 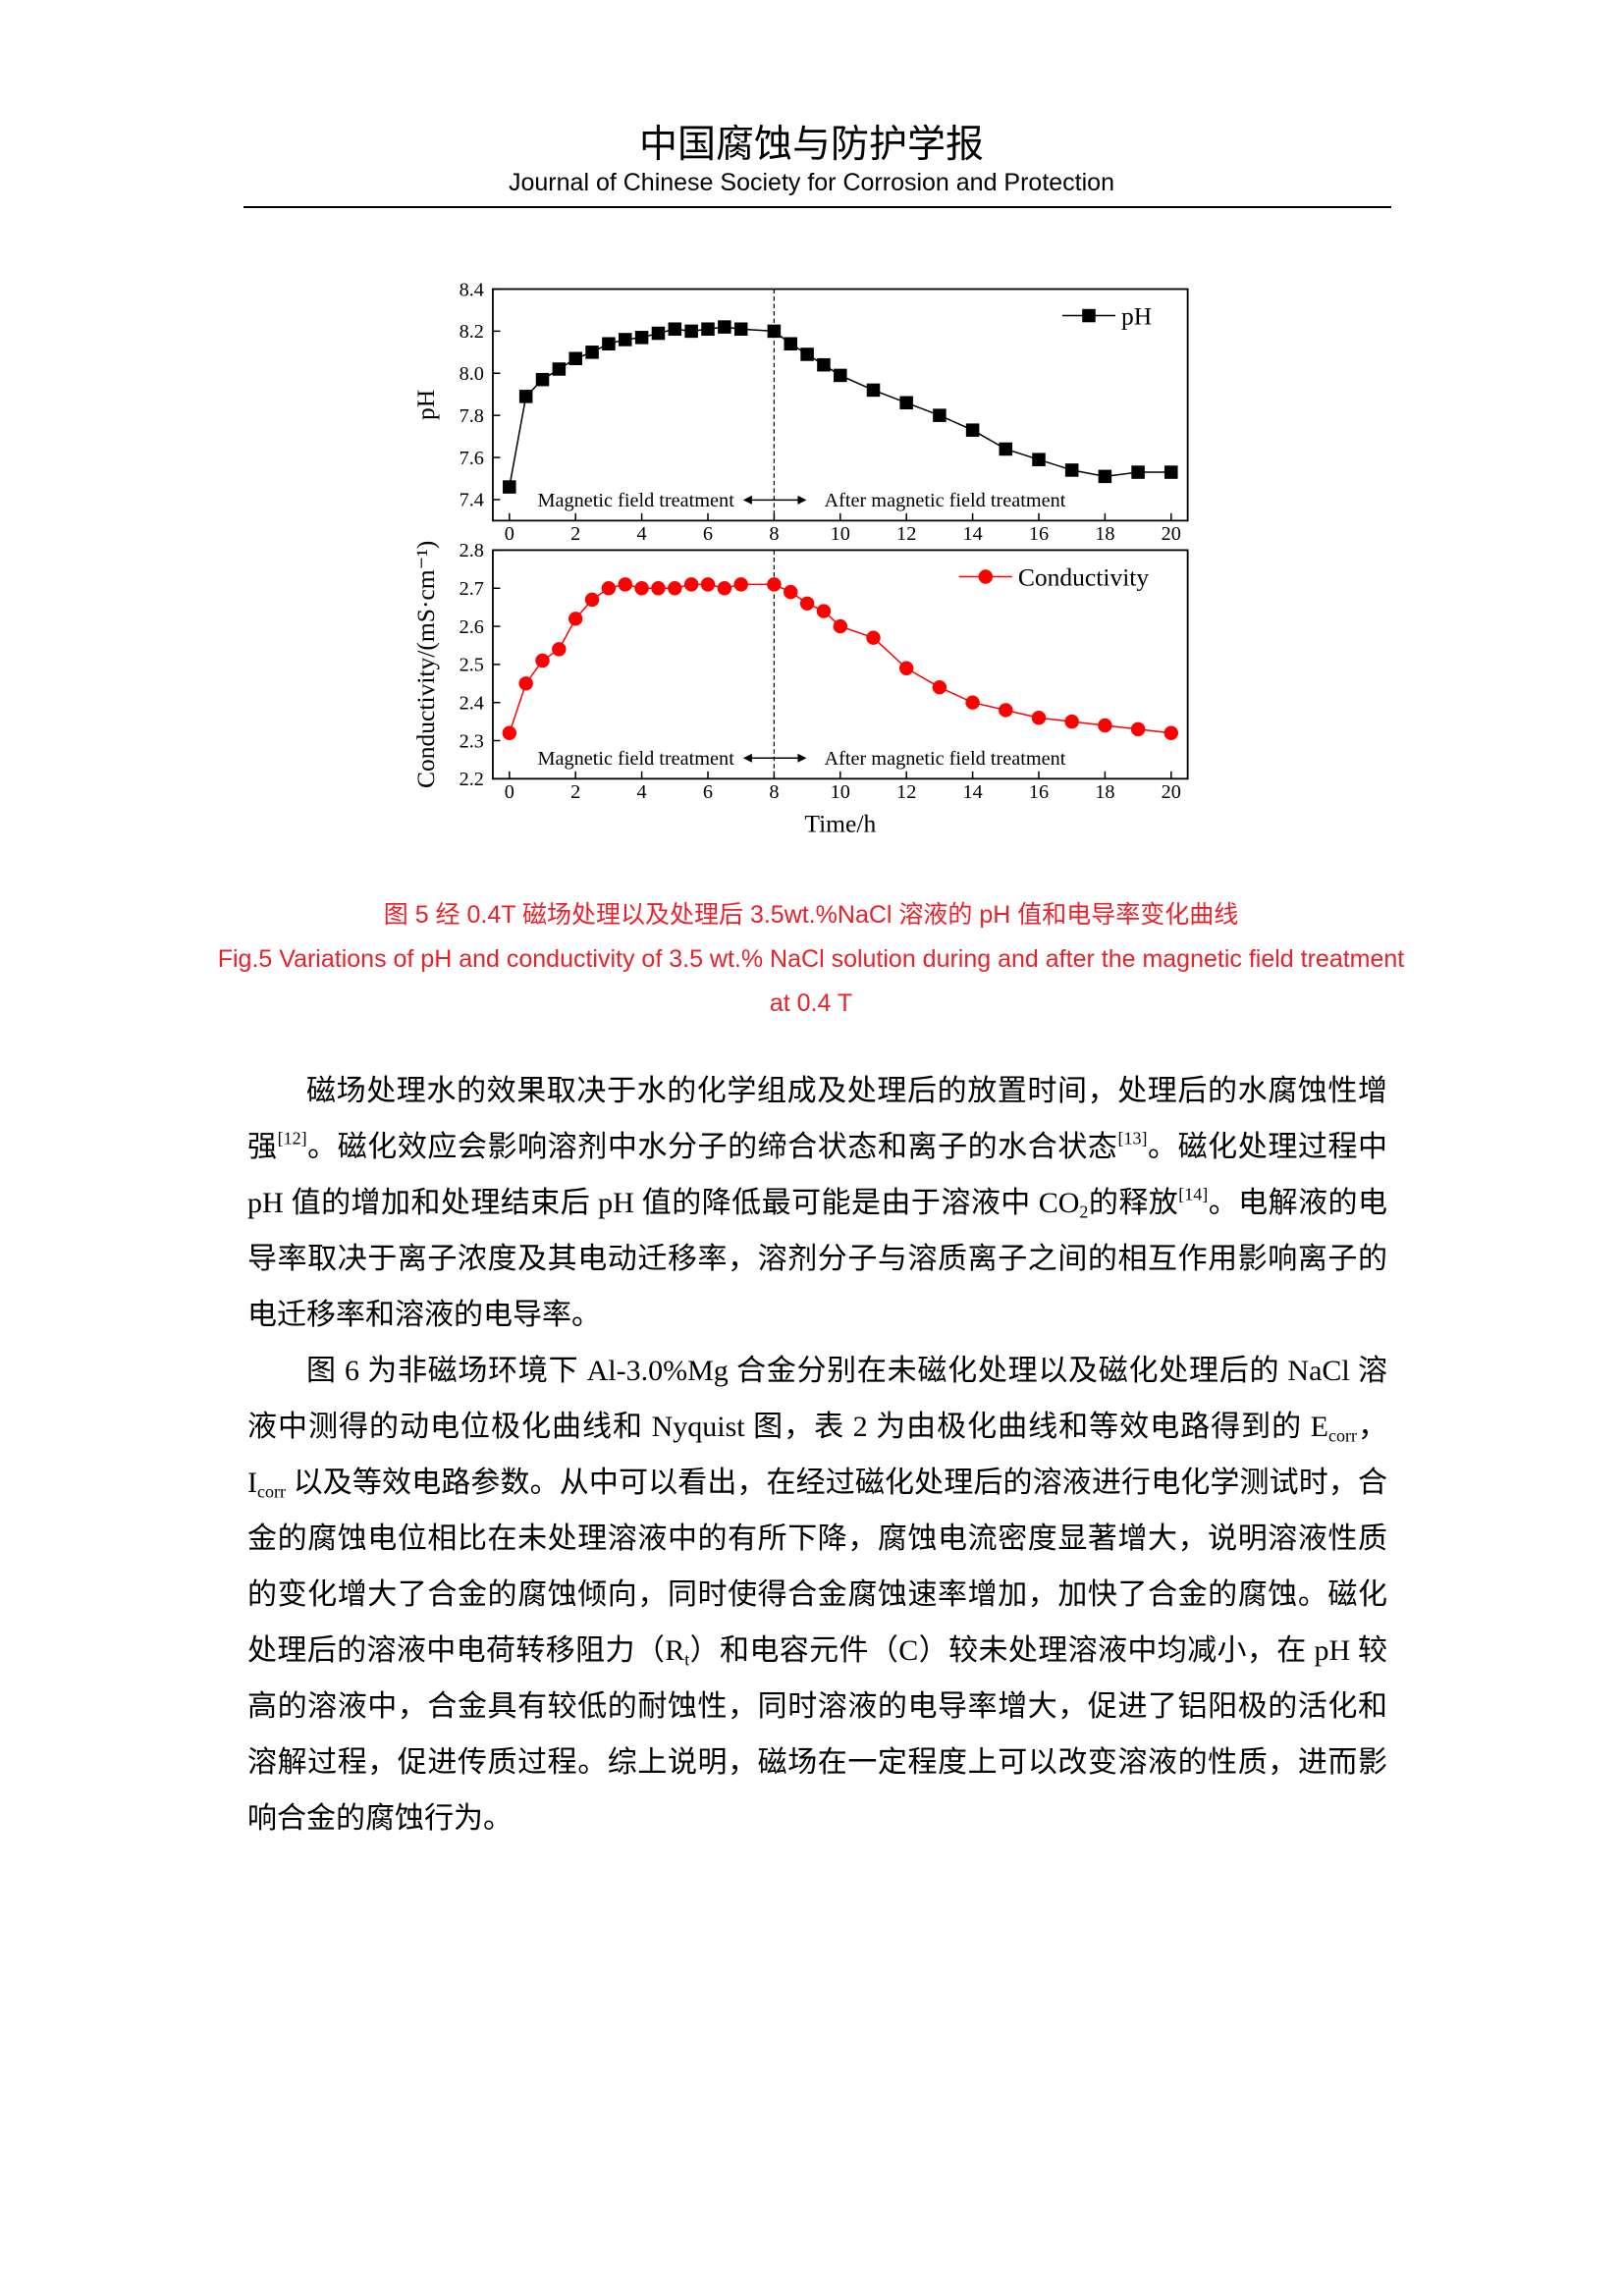 What do you see at coordinates (472, 416) in the screenshot?
I see `y-tick-label: 7.8` at bounding box center [472, 416].